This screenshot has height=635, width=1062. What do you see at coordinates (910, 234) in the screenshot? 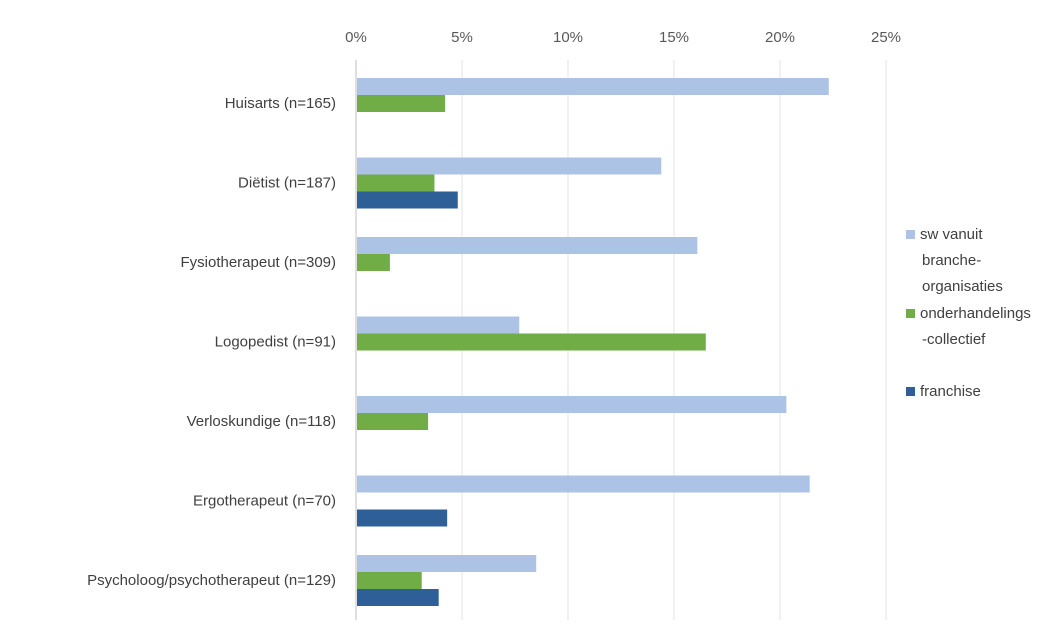
I see `legend-swatch-sw-vanuit-branche-organisaties` at bounding box center [910, 234].